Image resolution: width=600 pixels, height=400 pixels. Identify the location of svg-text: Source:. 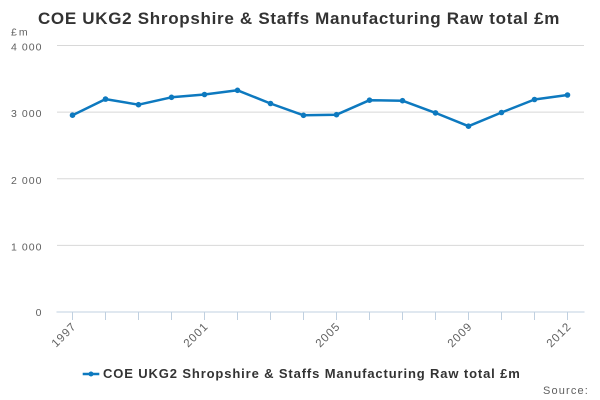
(566, 391).